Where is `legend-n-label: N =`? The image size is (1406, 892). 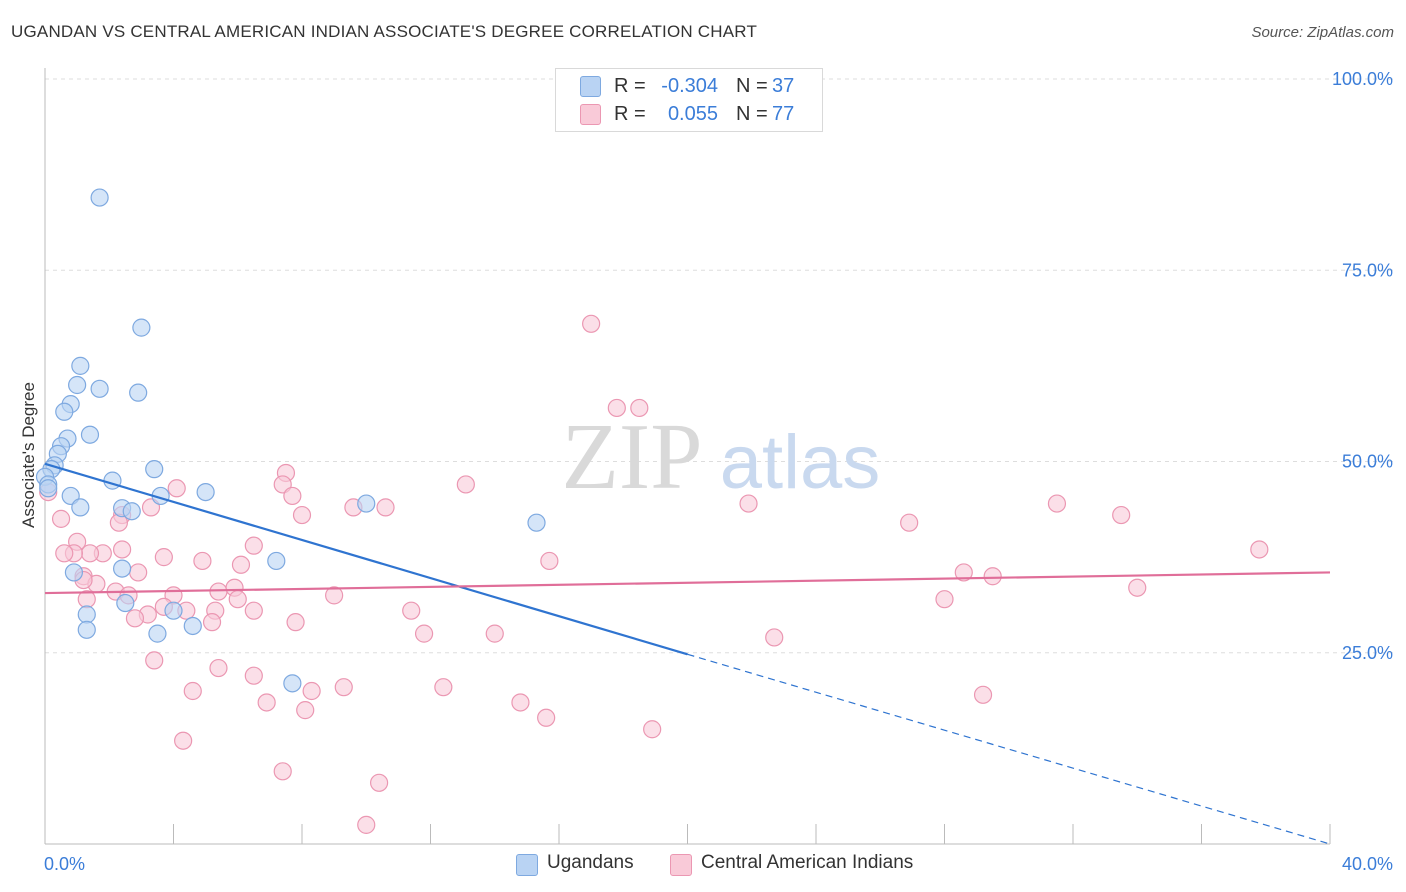
legend-n-label: N = is located at coordinates (752, 85).